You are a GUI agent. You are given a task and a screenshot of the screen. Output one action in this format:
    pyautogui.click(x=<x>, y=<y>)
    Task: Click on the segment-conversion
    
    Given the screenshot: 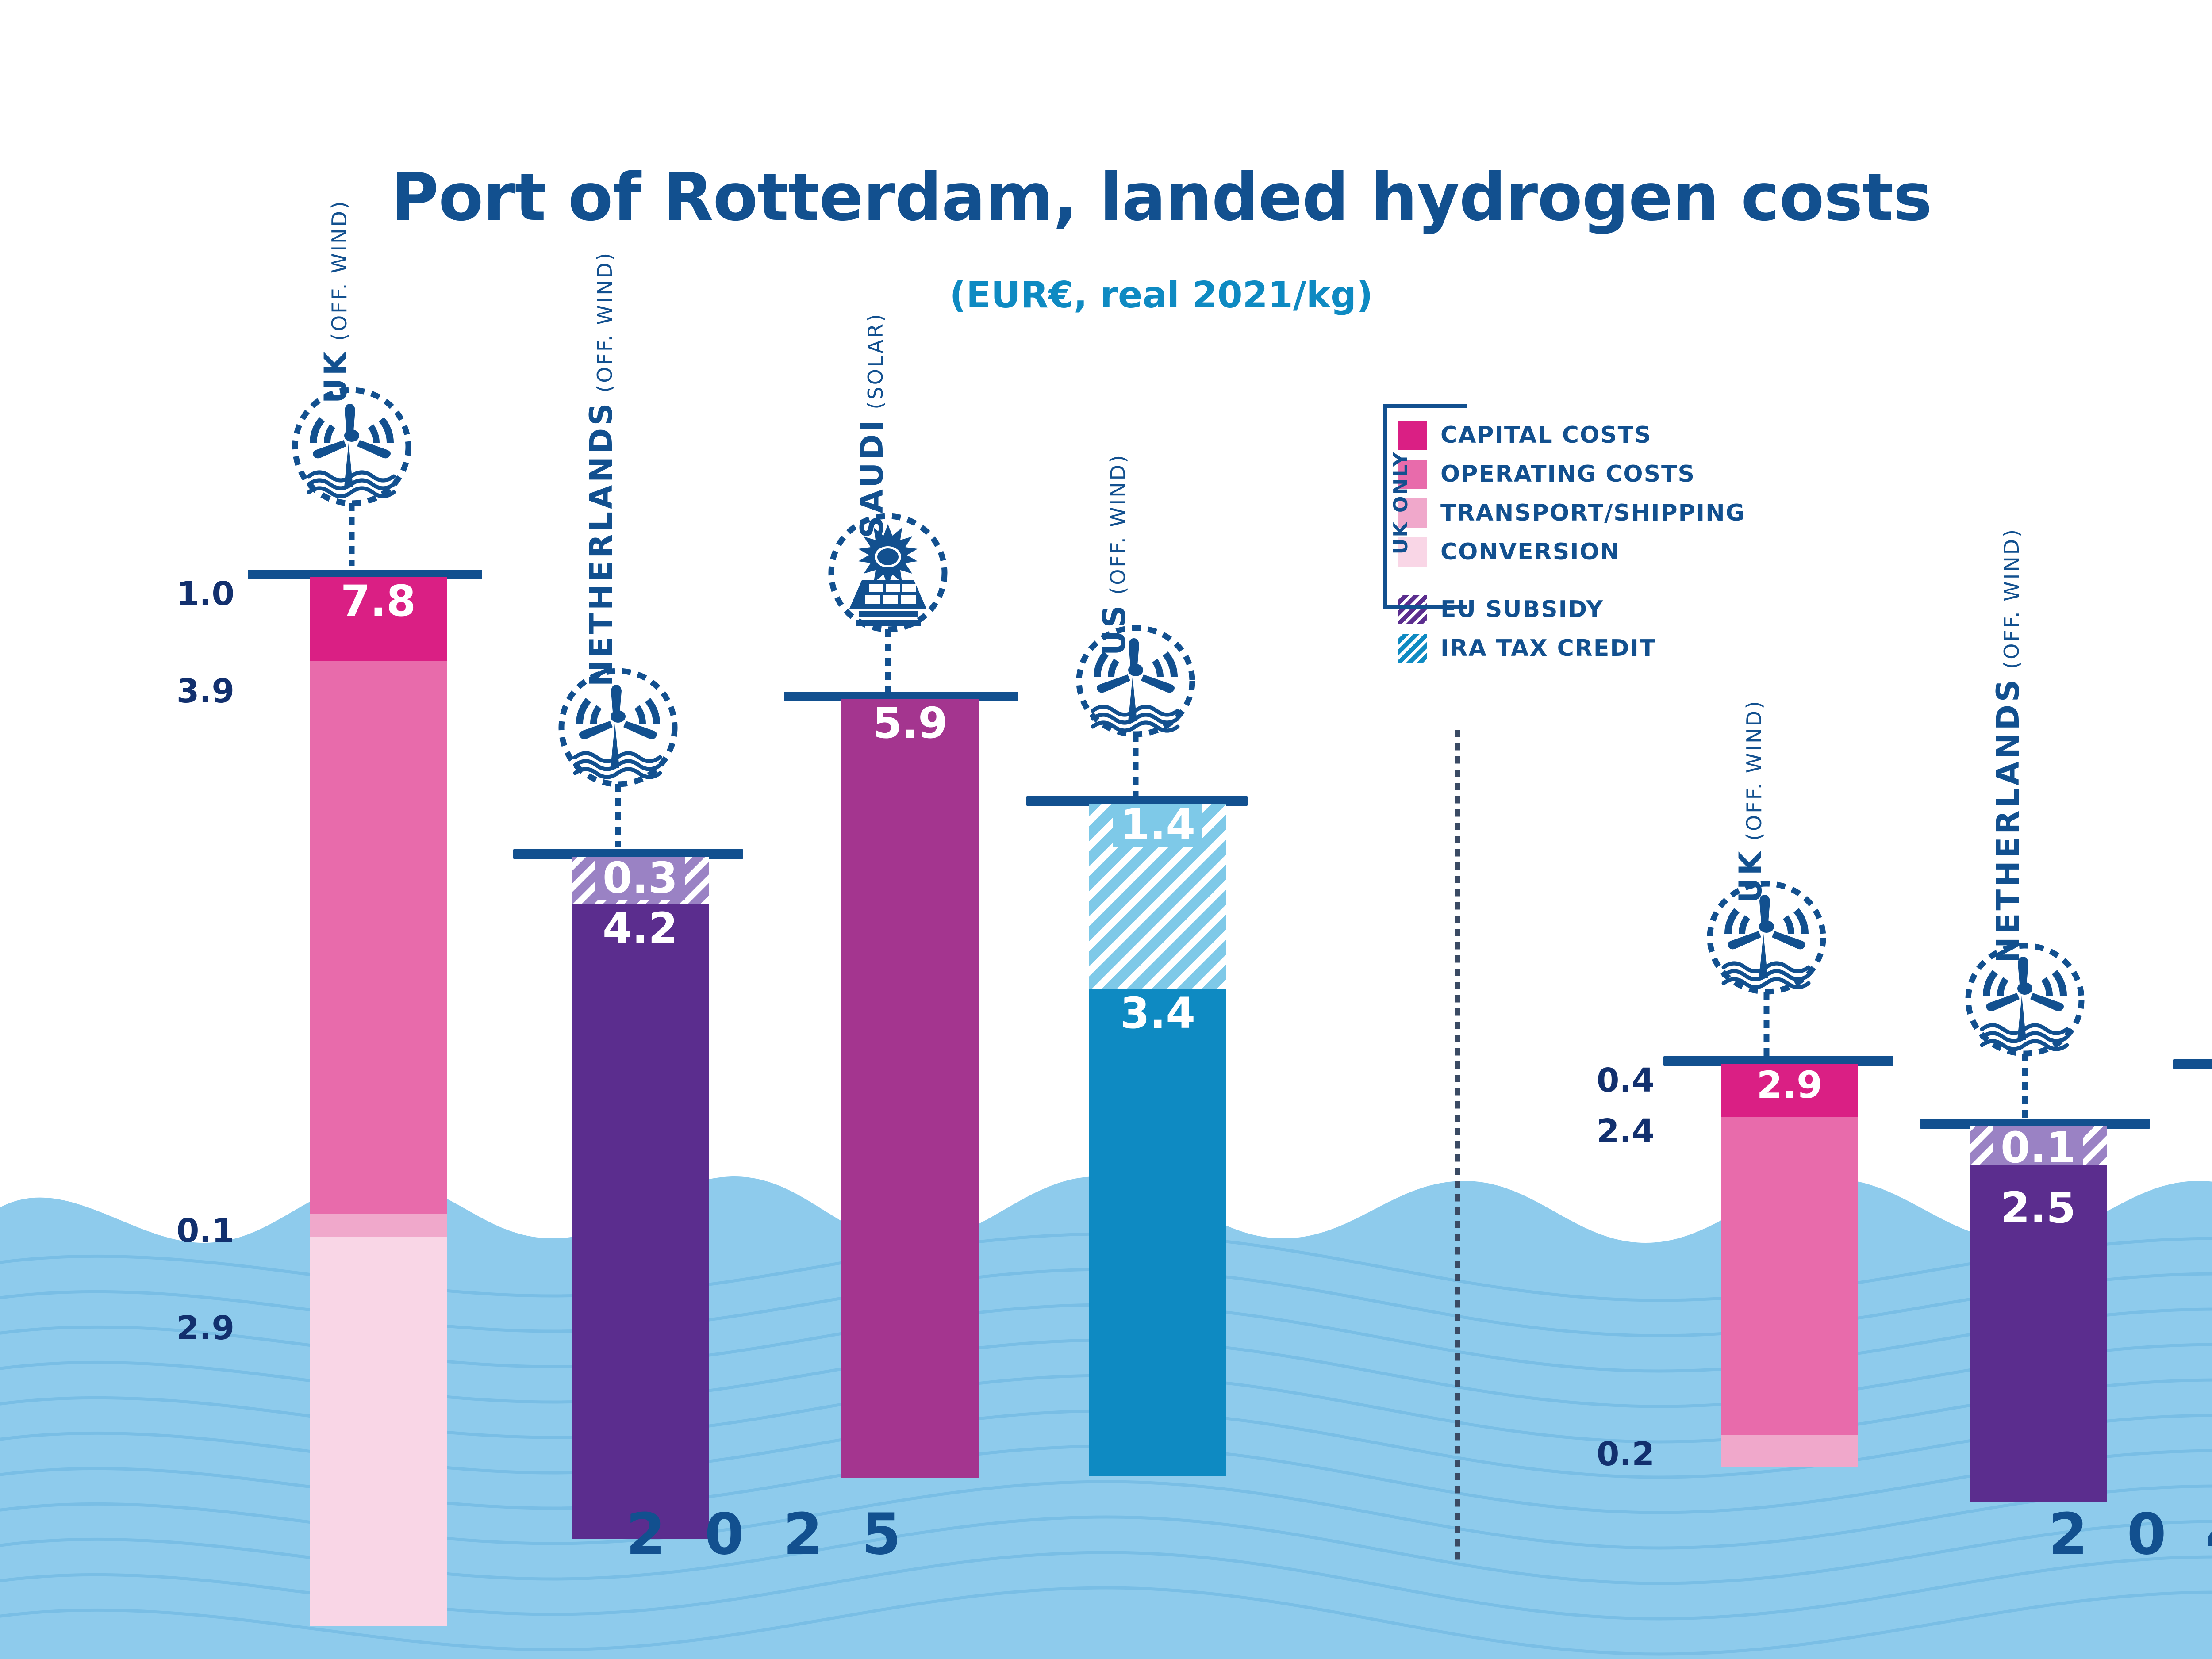 What is the action you would take?
    pyautogui.click(x=379, y=1431)
    